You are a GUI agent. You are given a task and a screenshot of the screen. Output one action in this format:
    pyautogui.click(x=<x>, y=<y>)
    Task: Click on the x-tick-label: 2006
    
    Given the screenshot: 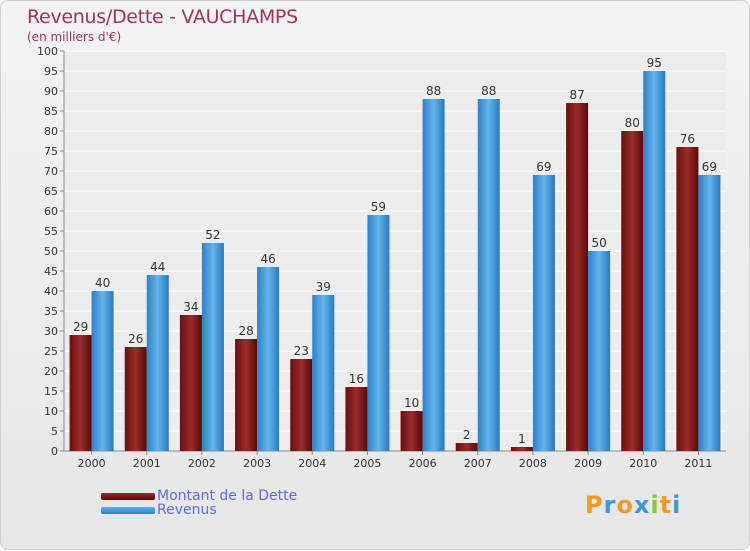 What is the action you would take?
    pyautogui.click(x=423, y=463)
    